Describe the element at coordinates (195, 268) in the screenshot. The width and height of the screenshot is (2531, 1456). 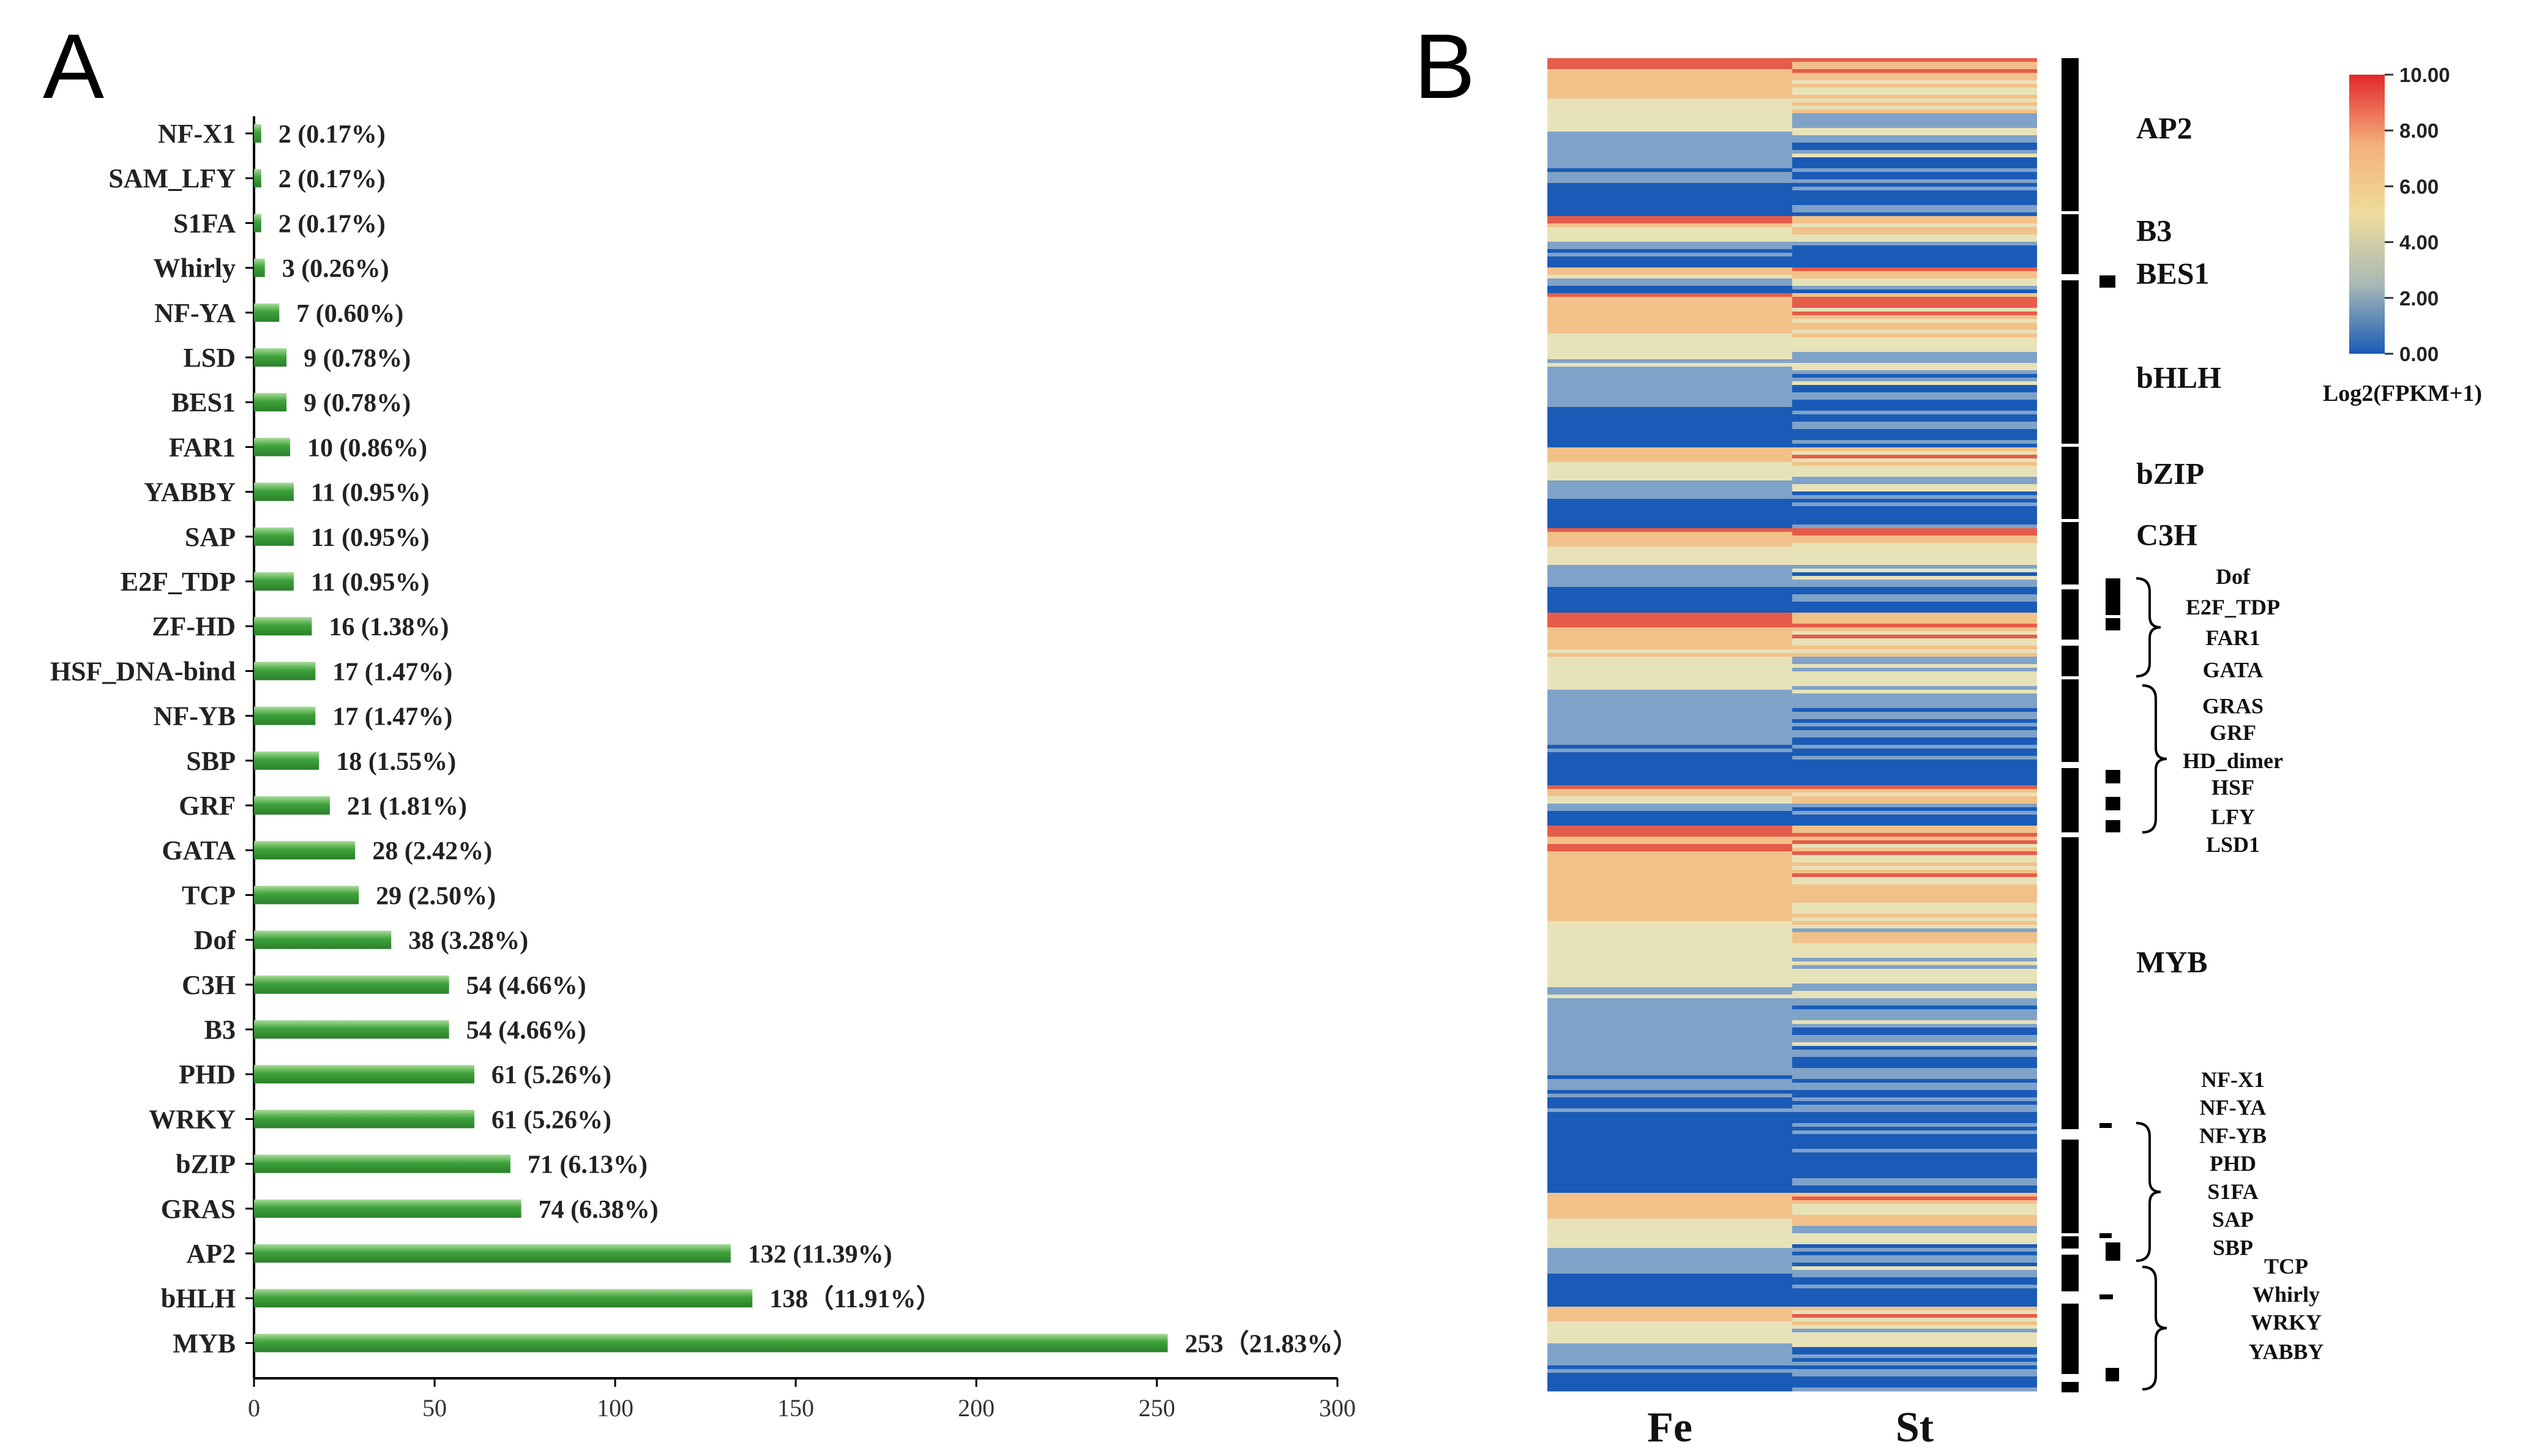
I see `category-label: Whirly` at that location.